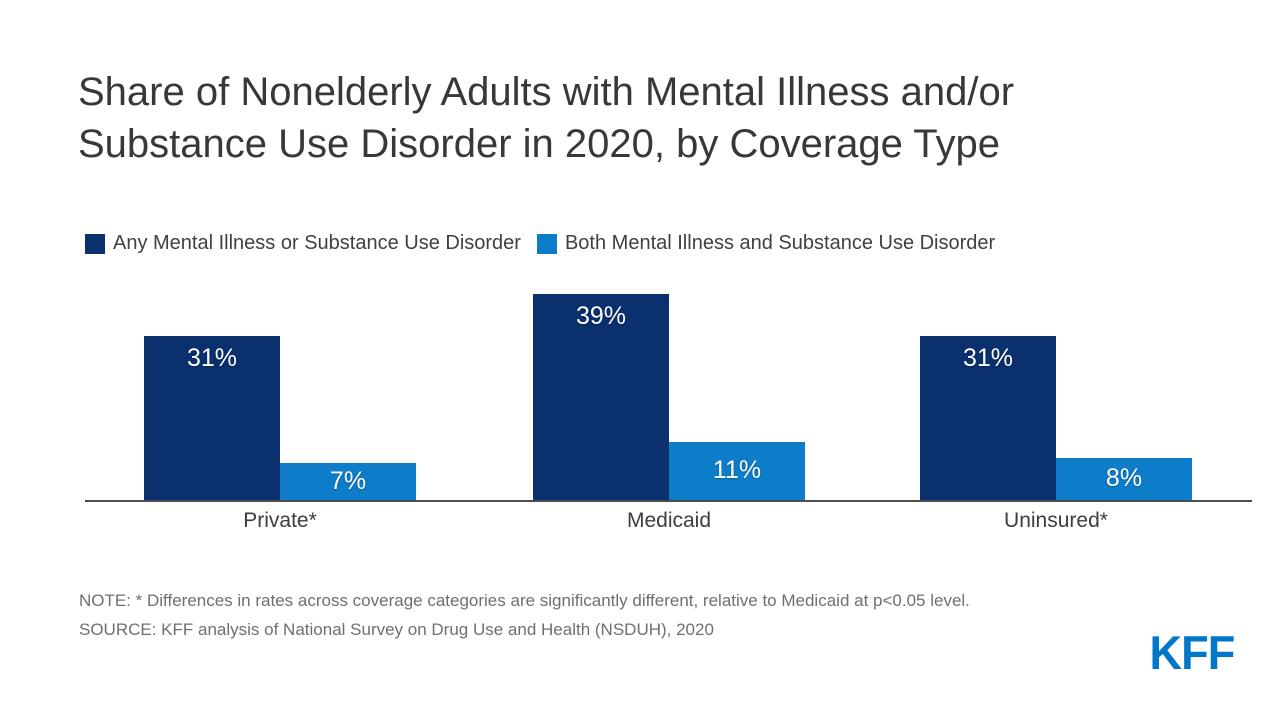  Describe the element at coordinates (601, 316) in the screenshot. I see `bar-value-label: 39%` at that location.